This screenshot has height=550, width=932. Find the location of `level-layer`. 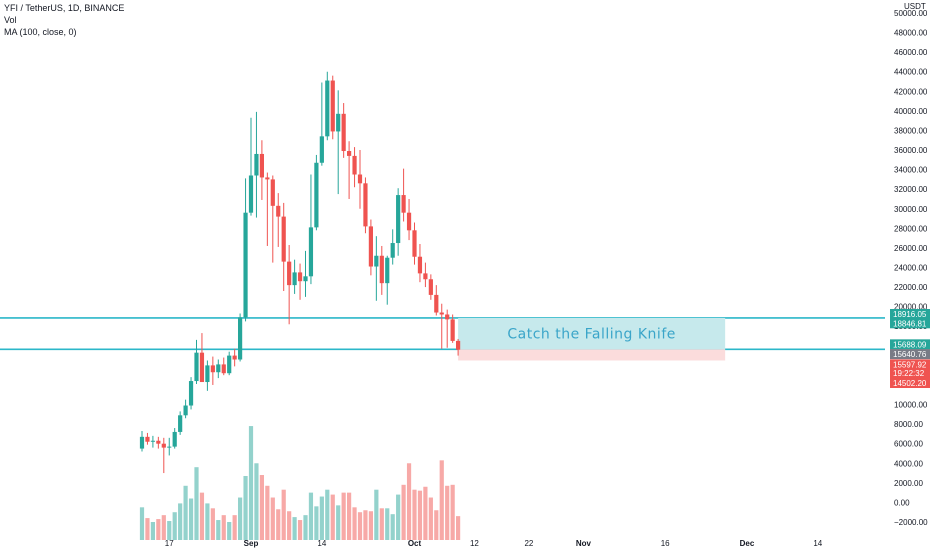

level-layer is located at coordinates (442, 334).